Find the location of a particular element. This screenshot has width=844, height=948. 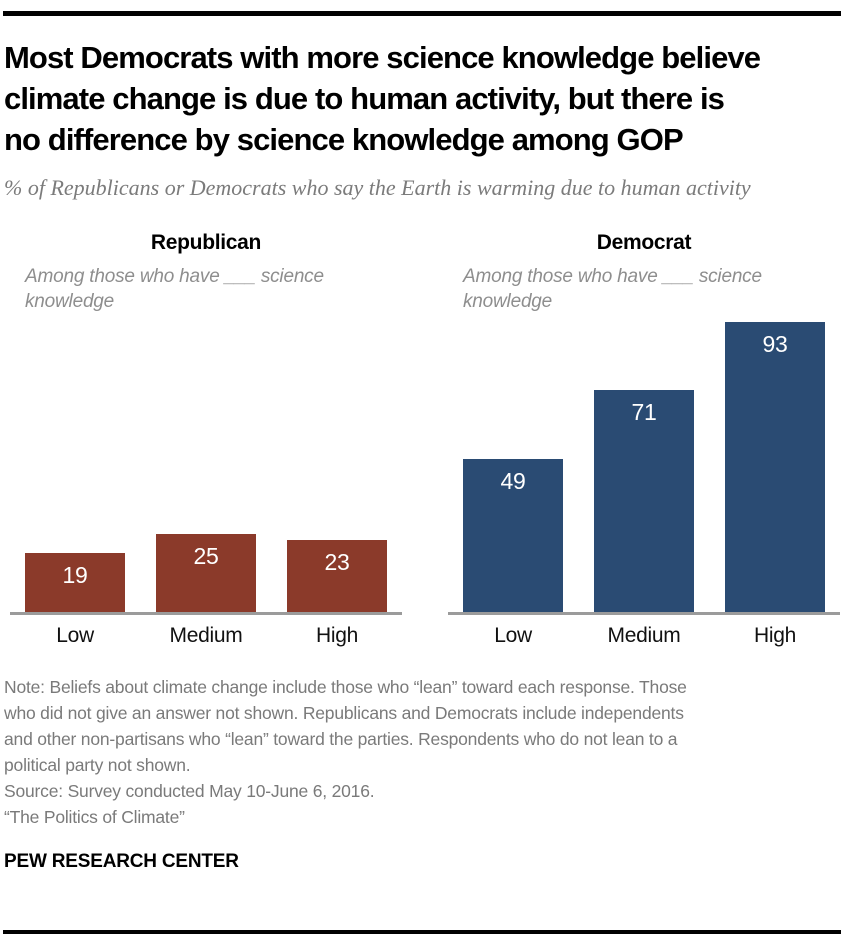

top-divider is located at coordinates (422, 13).